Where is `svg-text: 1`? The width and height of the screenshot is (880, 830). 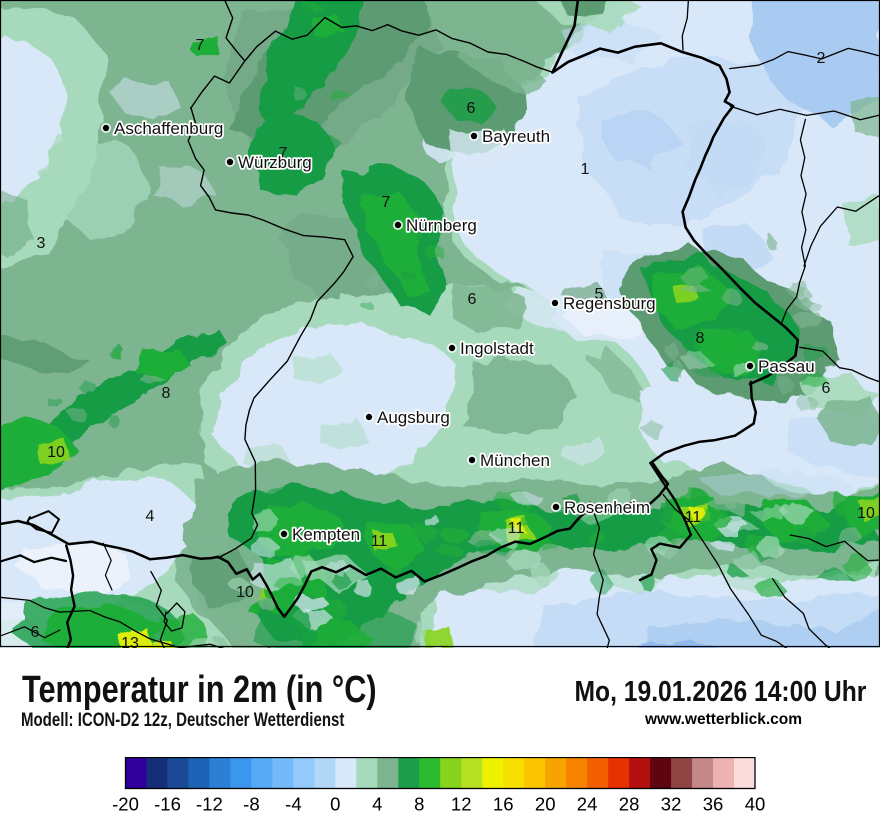 svg-text: 1 is located at coordinates (585, 169).